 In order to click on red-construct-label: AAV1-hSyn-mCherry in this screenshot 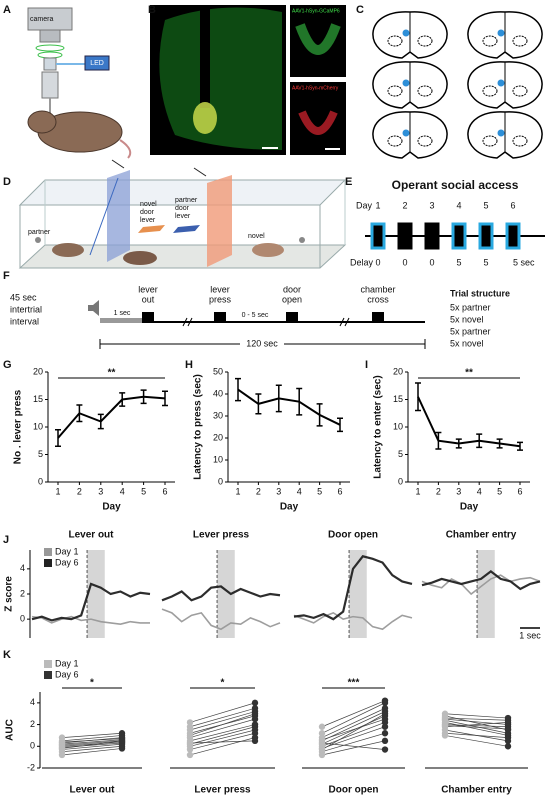, I will do `click(315, 88)`.